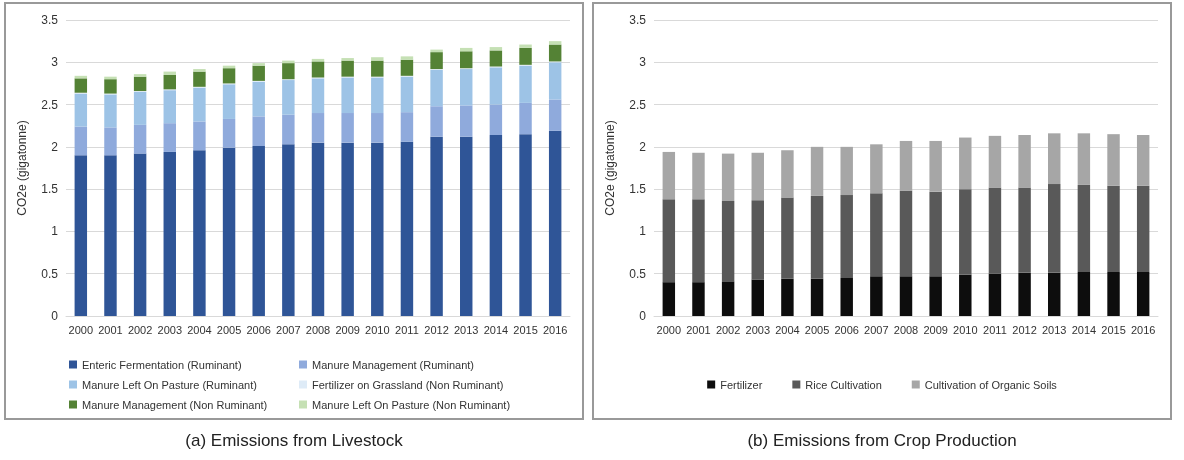  What do you see at coordinates (411, 404) in the screenshot?
I see `legend-label: Manure Left On Pasture (Non Ruminant)` at bounding box center [411, 404].